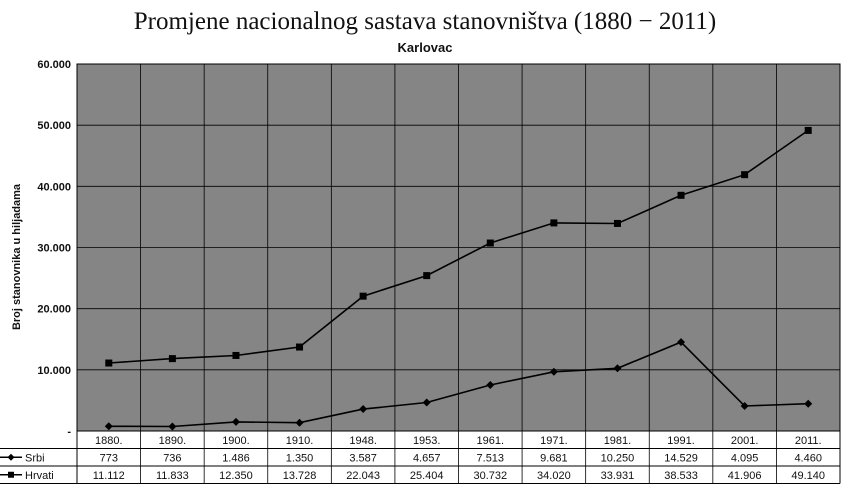 This screenshot has width=850, height=491. What do you see at coordinates (35, 458) in the screenshot?
I see `legend-entry-srbi: Srbi` at bounding box center [35, 458].